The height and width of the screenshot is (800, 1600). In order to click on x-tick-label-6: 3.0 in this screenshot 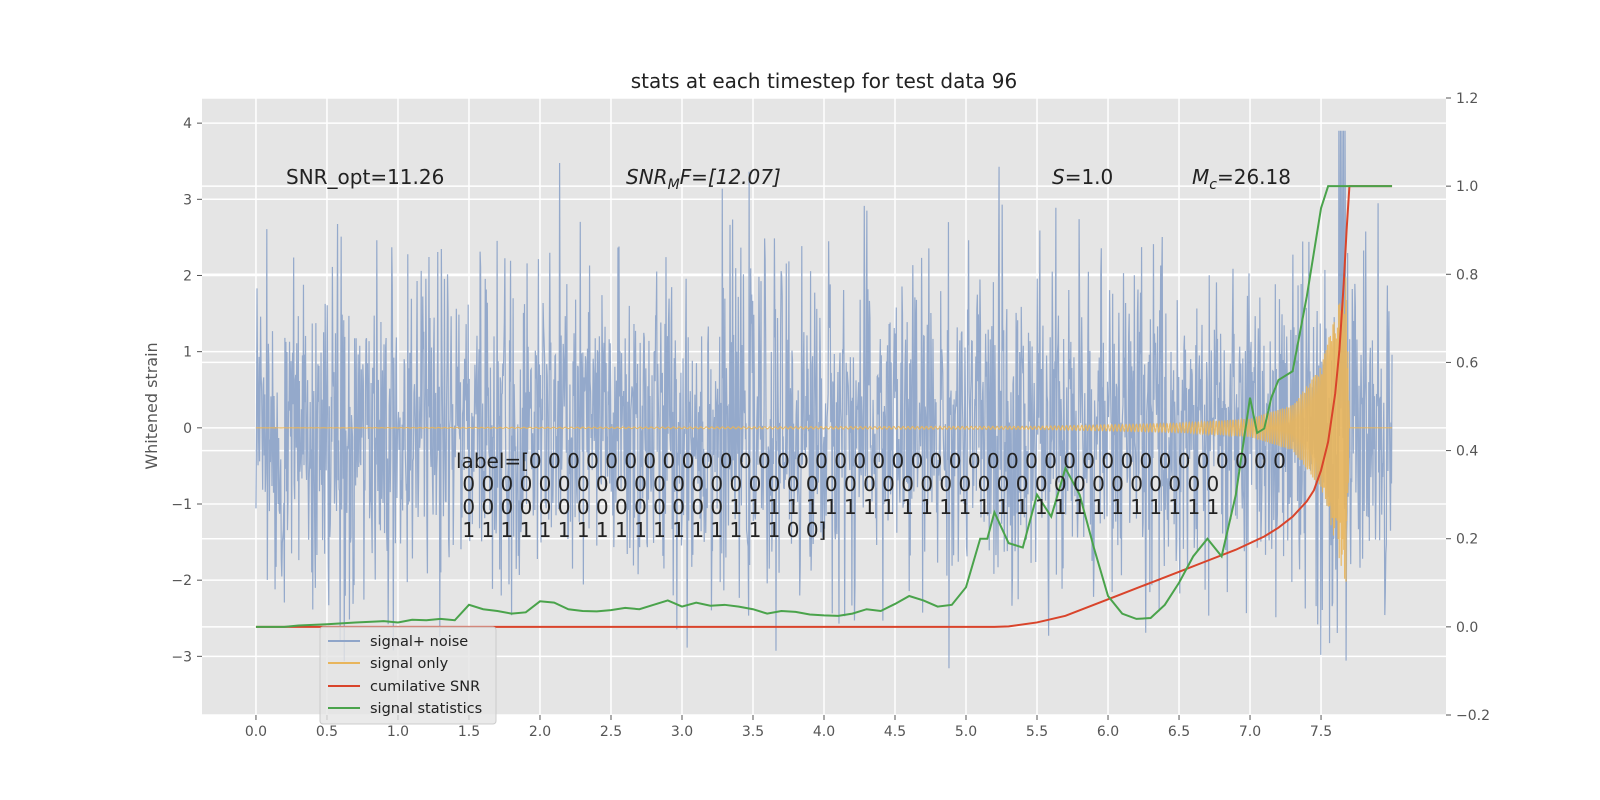, I will do `click(682, 732)`.